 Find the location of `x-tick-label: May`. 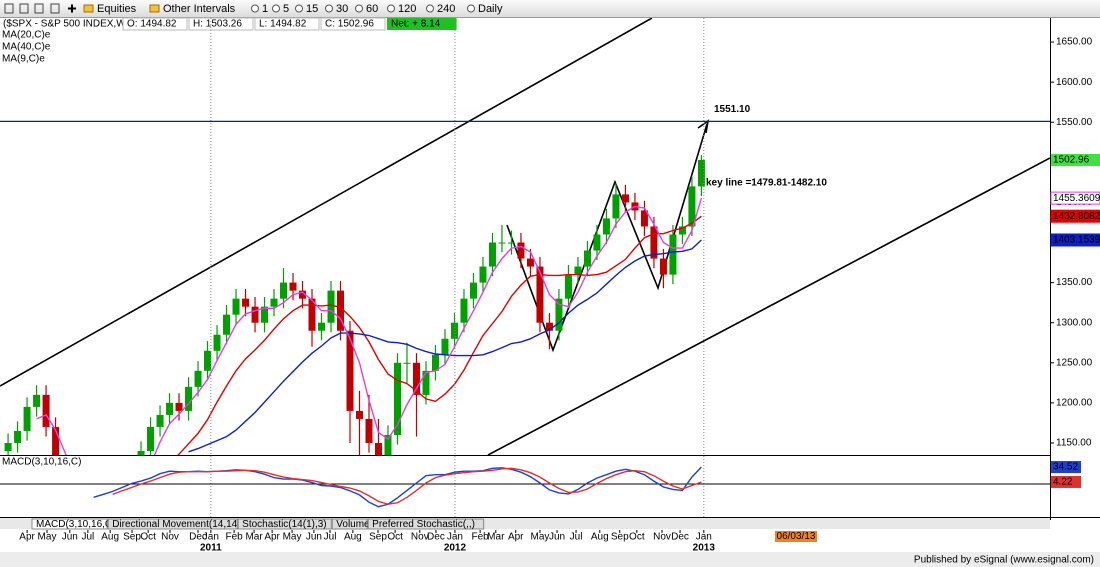

x-tick-label: May is located at coordinates (47, 537).